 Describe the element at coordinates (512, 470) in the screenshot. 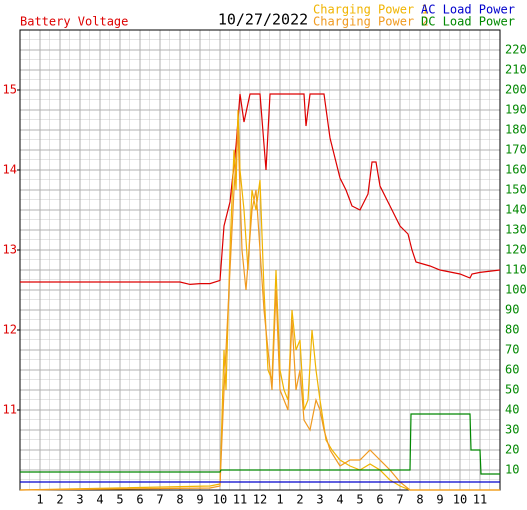

I see `y2-tick-label: 10` at that location.